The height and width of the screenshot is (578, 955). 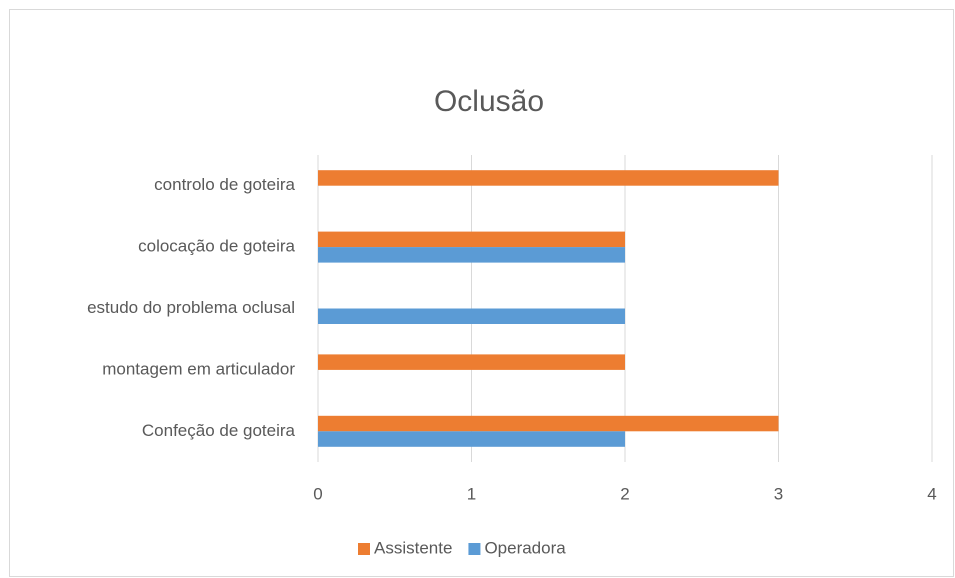 What do you see at coordinates (191, 307) in the screenshot?
I see `y-tick-label: estudo do problema oclusal` at bounding box center [191, 307].